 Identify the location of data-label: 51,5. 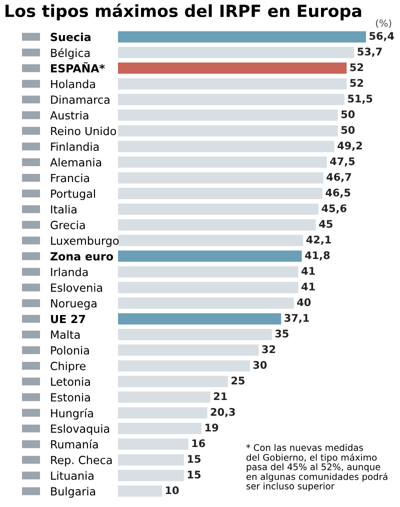
(360, 99).